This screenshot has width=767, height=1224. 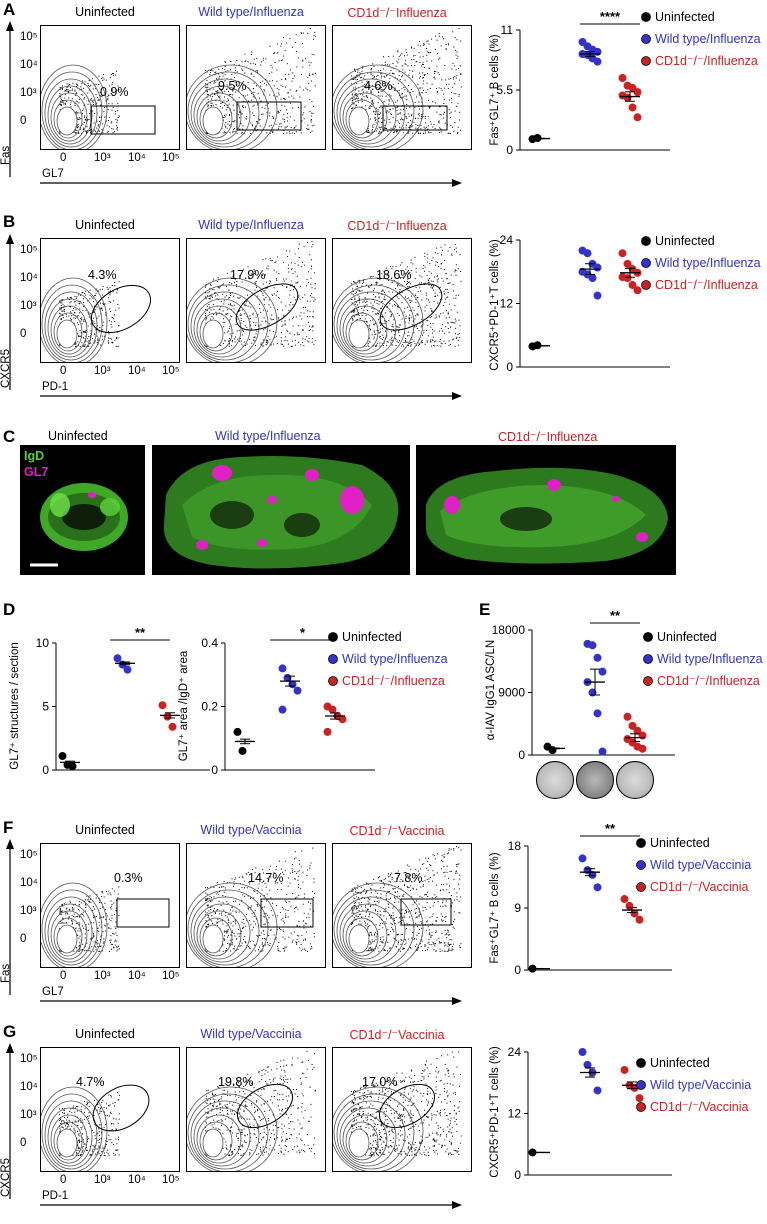 What do you see at coordinates (209, 707) in the screenshot?
I see `y-tick-label: 0.2` at bounding box center [209, 707].